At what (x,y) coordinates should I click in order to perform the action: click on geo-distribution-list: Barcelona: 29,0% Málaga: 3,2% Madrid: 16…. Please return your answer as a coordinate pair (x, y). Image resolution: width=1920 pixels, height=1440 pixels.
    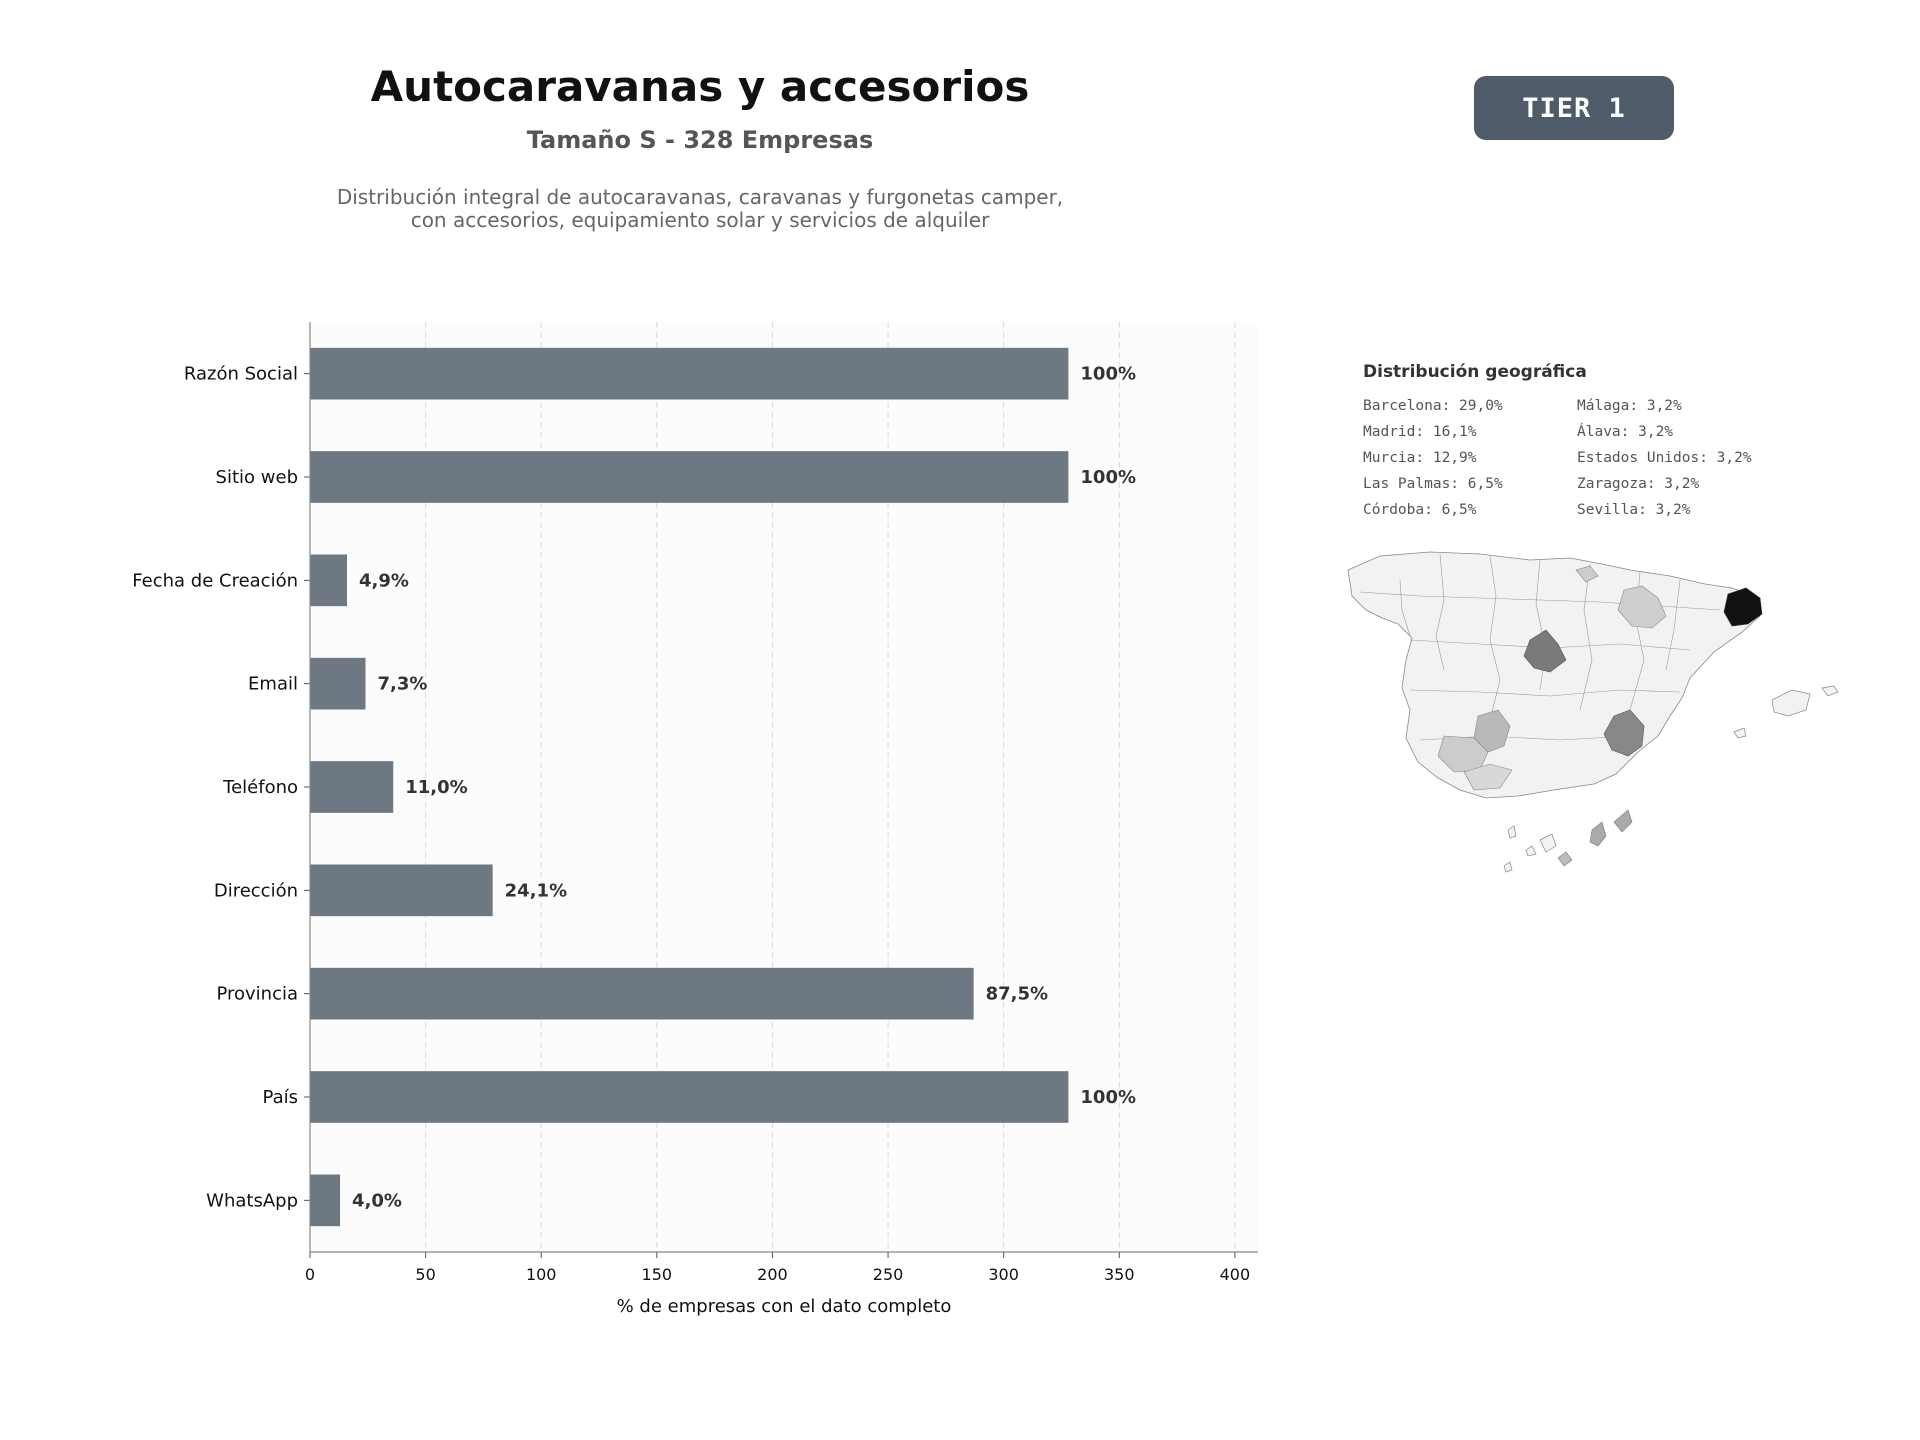
    Looking at the image, I should click on (1580, 459).